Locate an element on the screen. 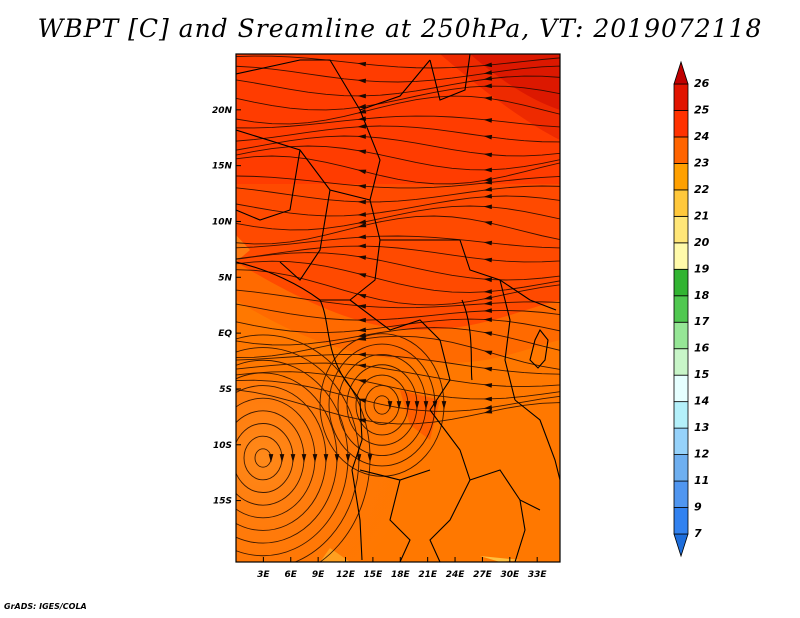  x-tick-label: 12E is located at coordinates (346, 575).